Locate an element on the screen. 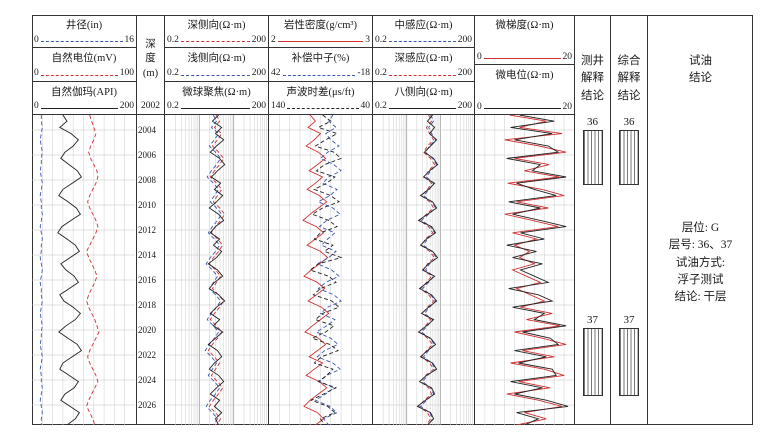 This screenshot has height=438, width=768. track3-body is located at coordinates (320, 270).